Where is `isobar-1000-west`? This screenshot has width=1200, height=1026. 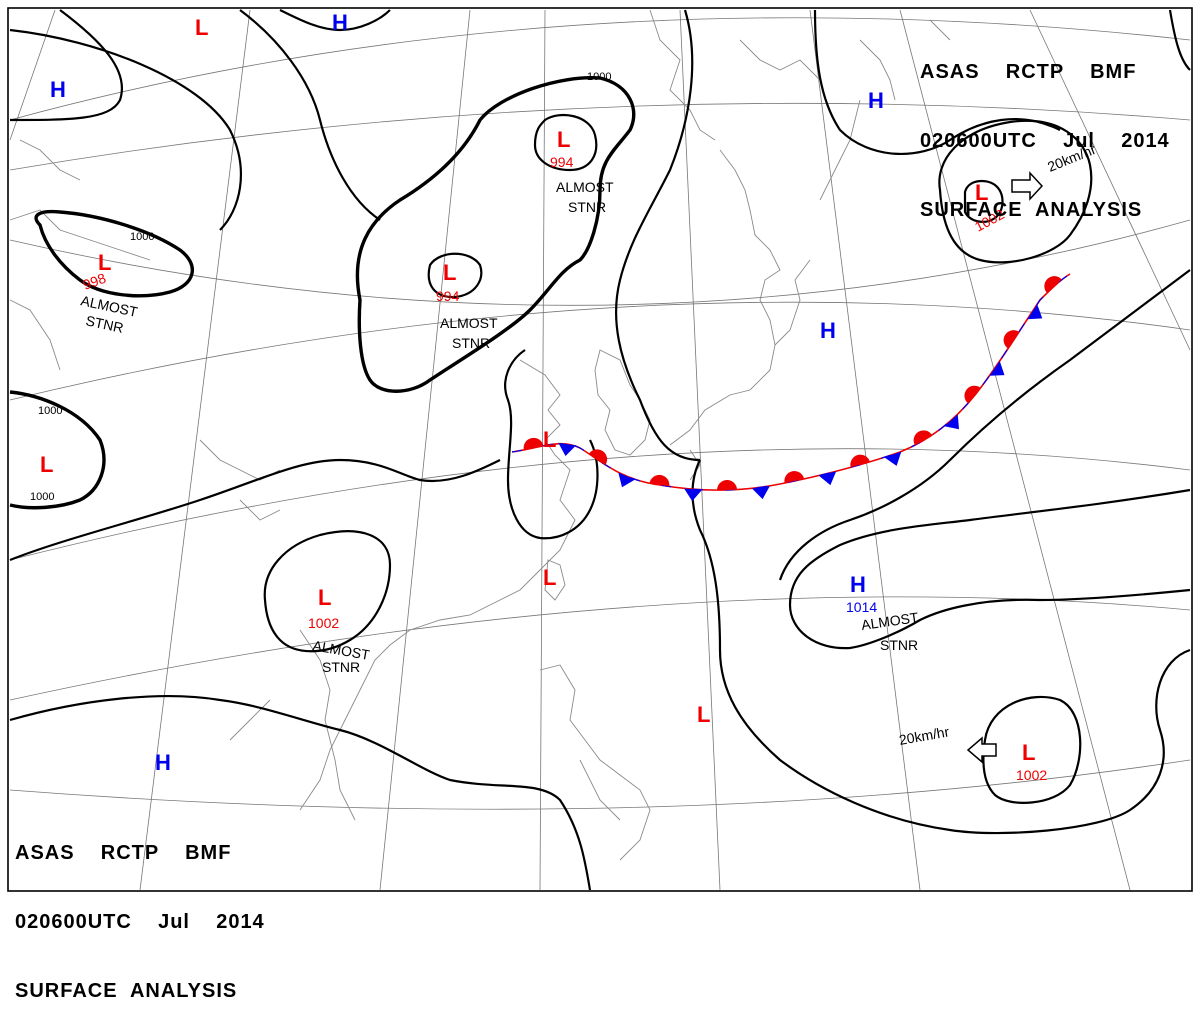
isobar-1000-west is located at coordinates (114, 253).